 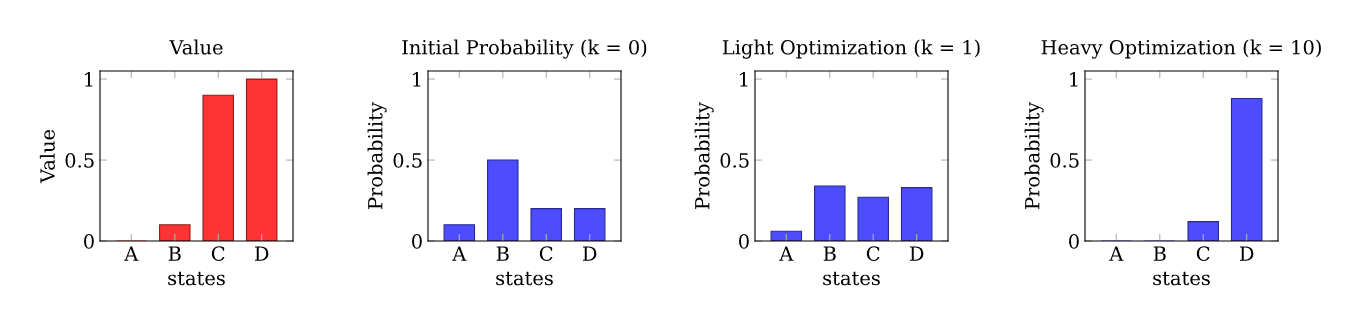 I want to click on chart-title: Light Optimization (k = 1), so click(x=851, y=49).